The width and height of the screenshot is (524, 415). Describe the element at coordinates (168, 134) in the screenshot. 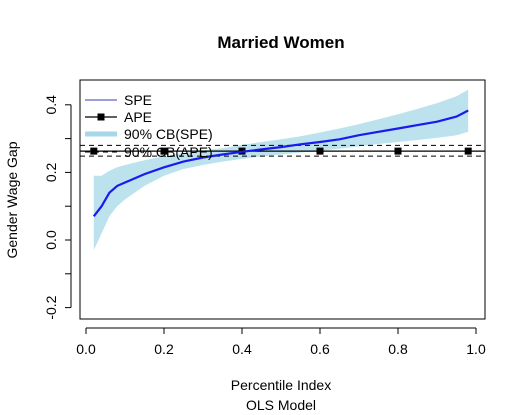

I see `legend-label: 90% CB(SPE)` at that location.